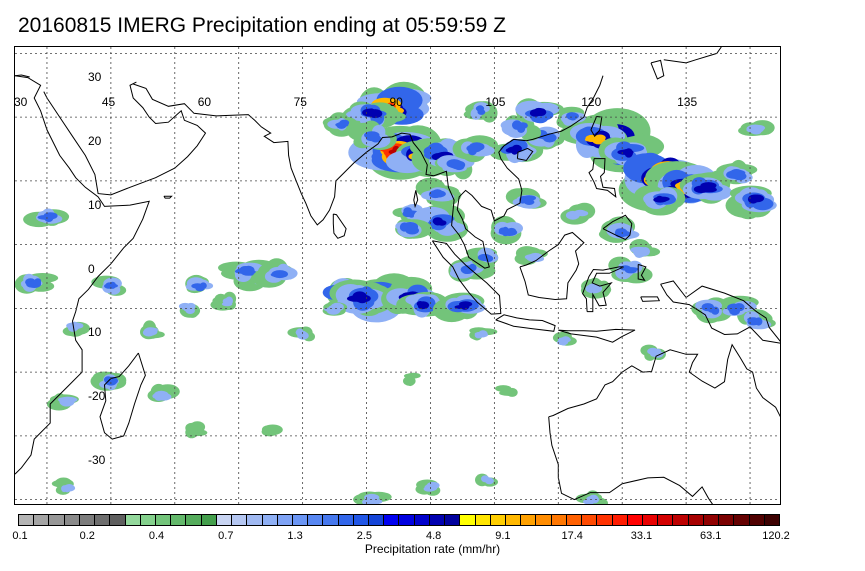  What do you see at coordinates (21, 102) in the screenshot?
I see `lon-label: 30` at bounding box center [21, 102].